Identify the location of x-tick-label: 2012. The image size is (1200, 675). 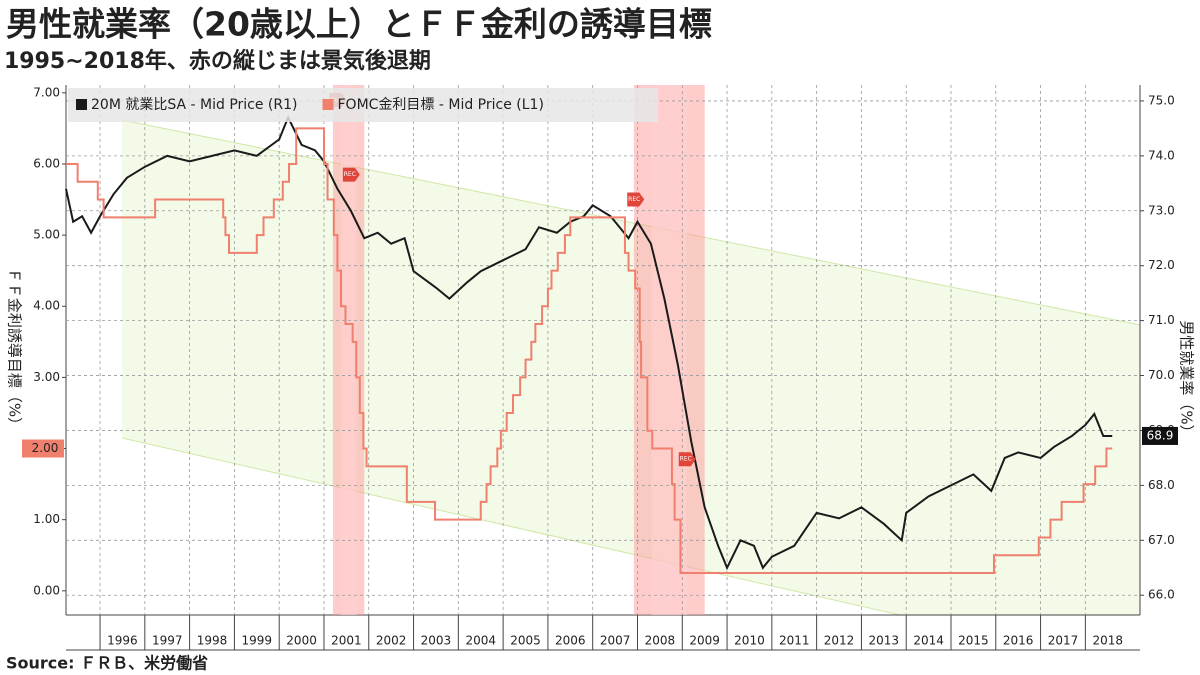
(839, 641).